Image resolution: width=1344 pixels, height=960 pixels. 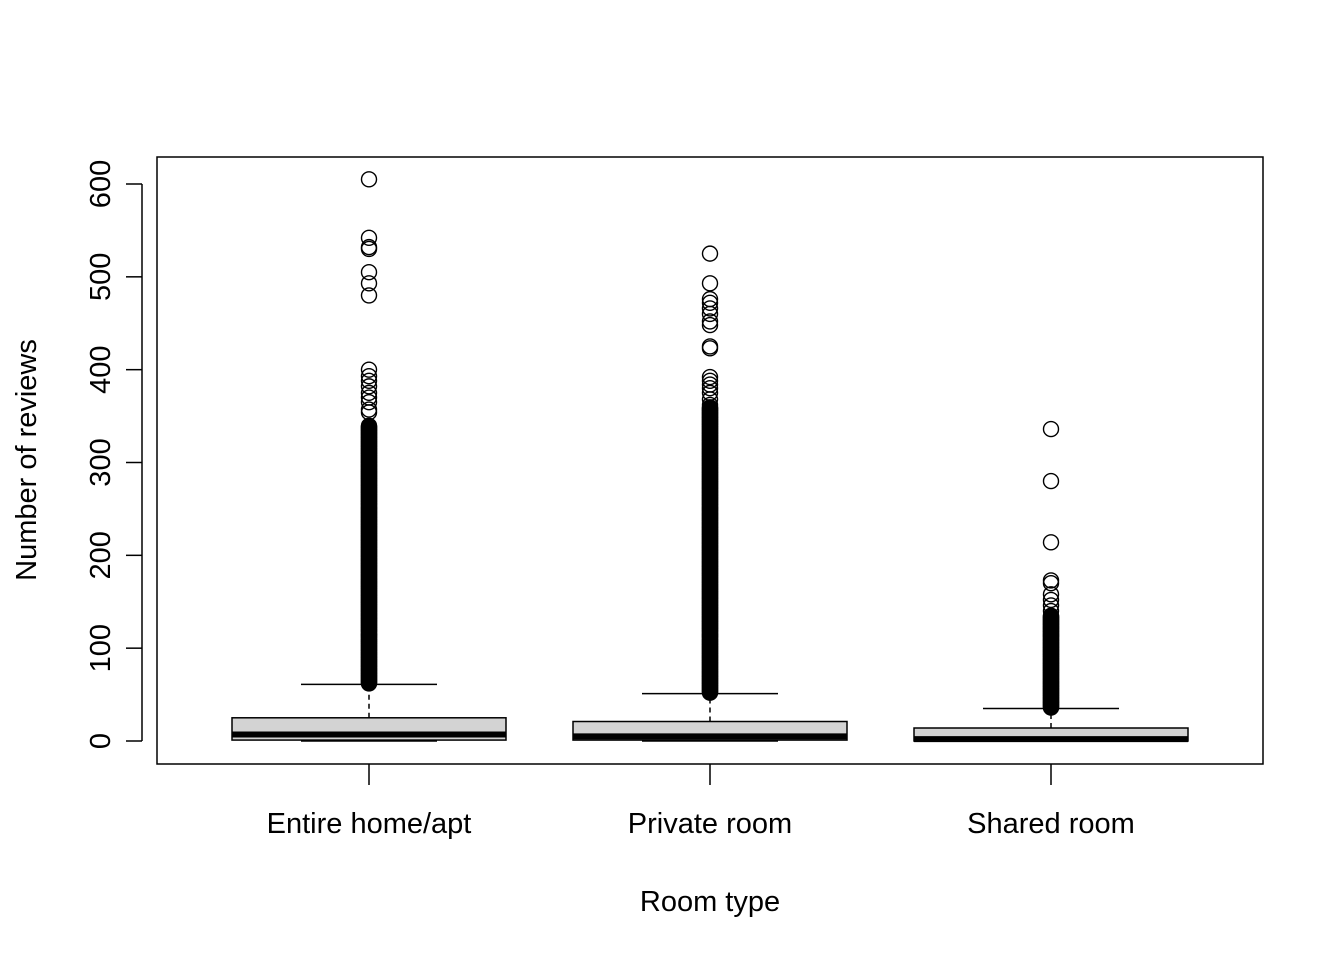 What do you see at coordinates (101, 369) in the screenshot?
I see `y-tick-label: 400` at bounding box center [101, 369].